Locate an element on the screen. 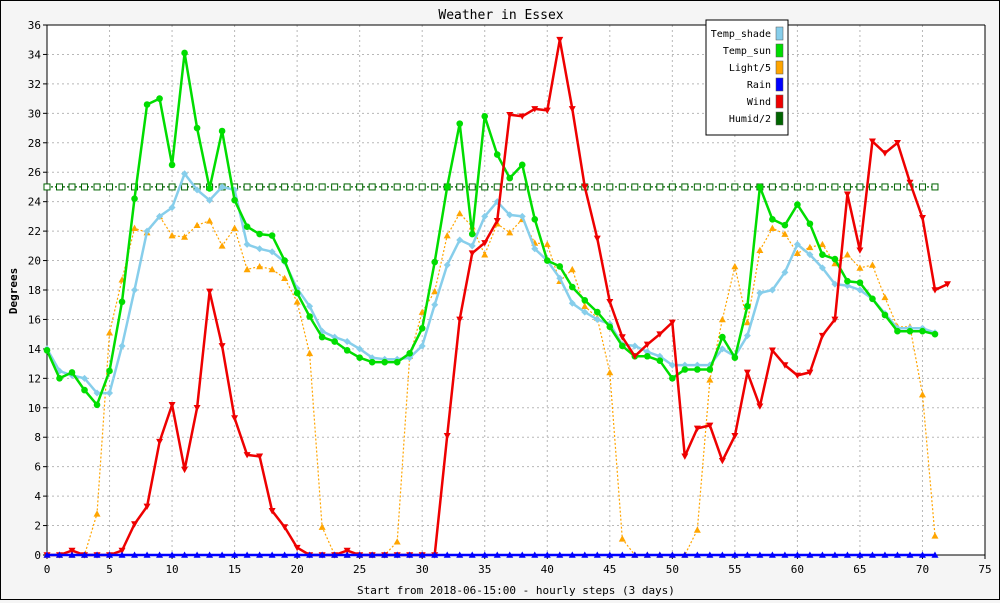 The image size is (1000, 603). x-tick-label: 5 is located at coordinates (109, 569).